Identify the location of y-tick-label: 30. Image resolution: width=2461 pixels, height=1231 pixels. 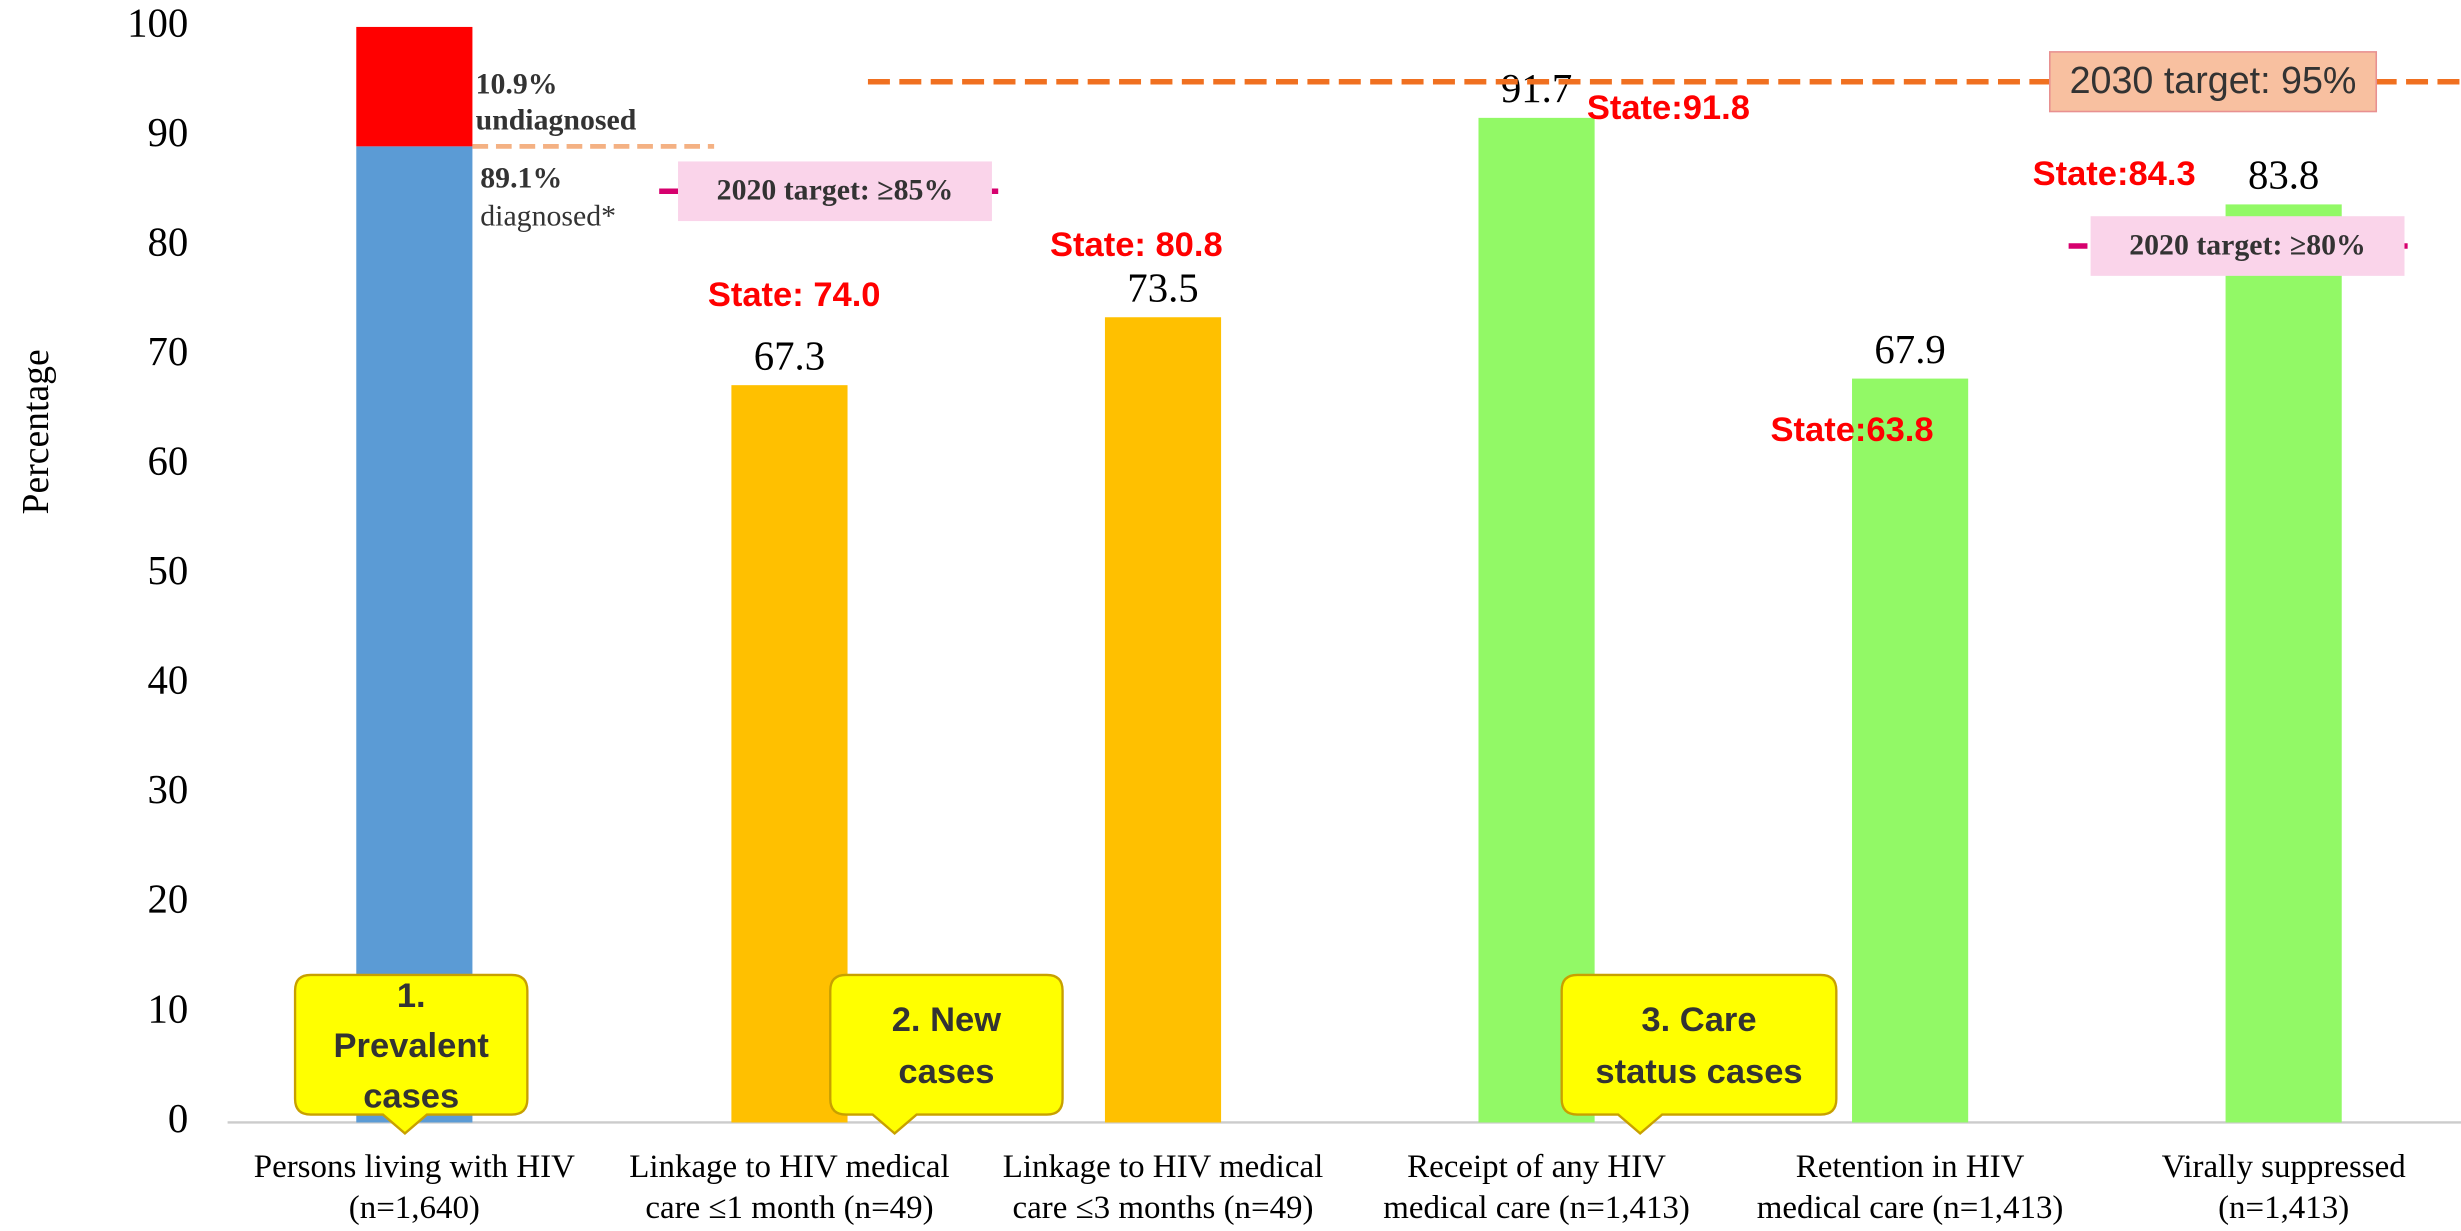
(168, 789).